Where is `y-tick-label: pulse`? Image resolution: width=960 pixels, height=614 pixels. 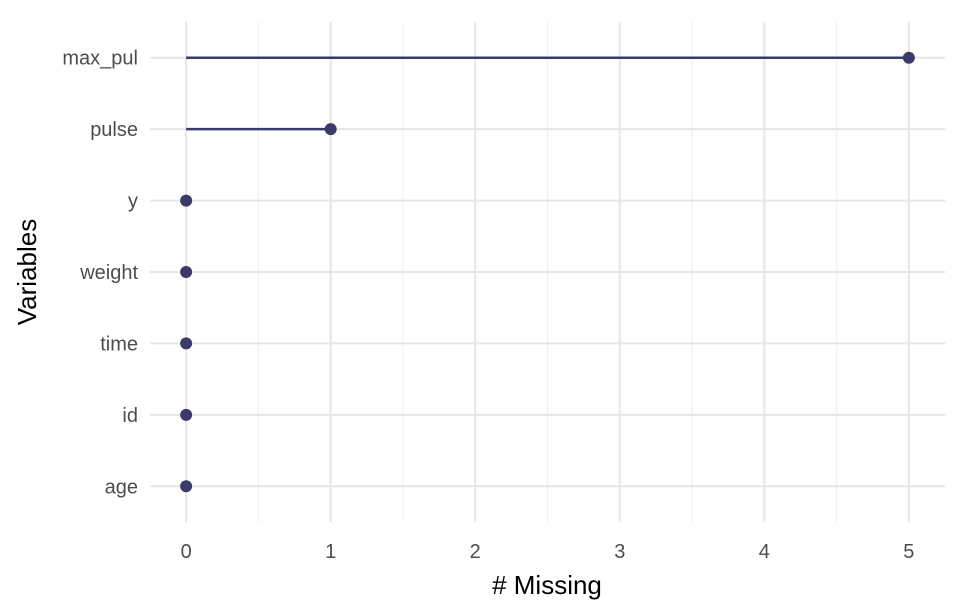
y-tick-label: pulse is located at coordinates (114, 130).